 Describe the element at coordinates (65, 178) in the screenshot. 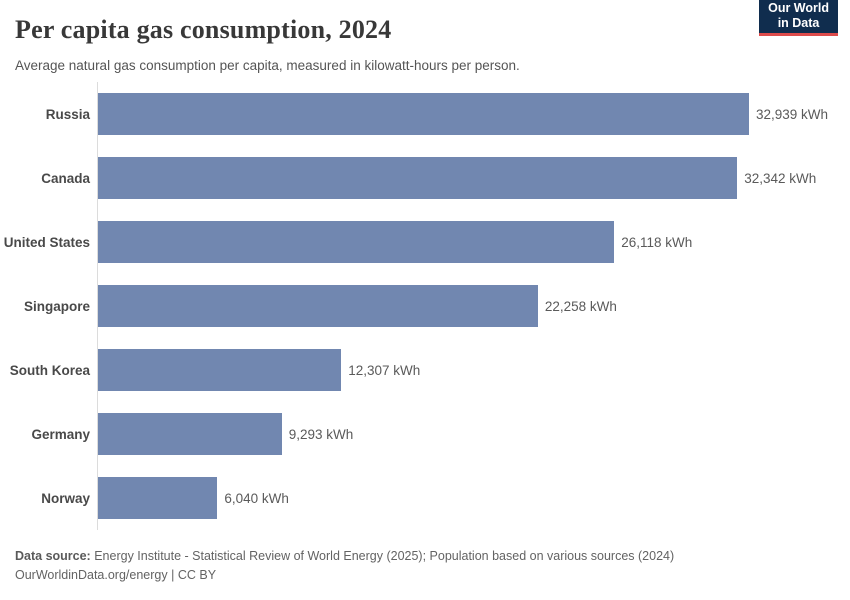

I see `category-label: Canada` at that location.